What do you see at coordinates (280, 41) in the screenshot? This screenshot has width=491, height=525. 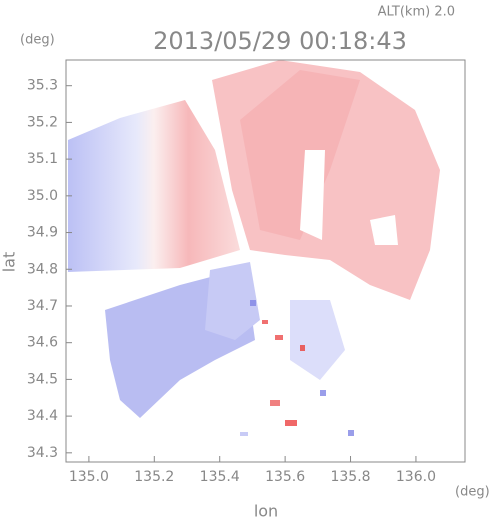 I see `chart-title: 2013/05/29 00:18:43` at bounding box center [280, 41].